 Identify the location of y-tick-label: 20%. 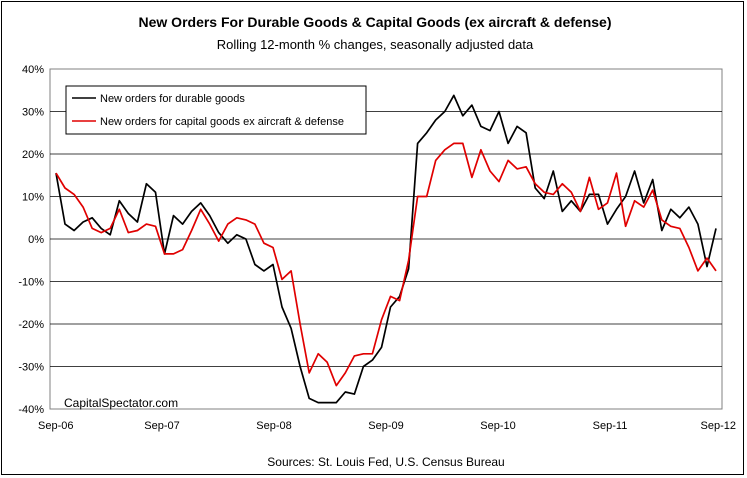
(33, 155).